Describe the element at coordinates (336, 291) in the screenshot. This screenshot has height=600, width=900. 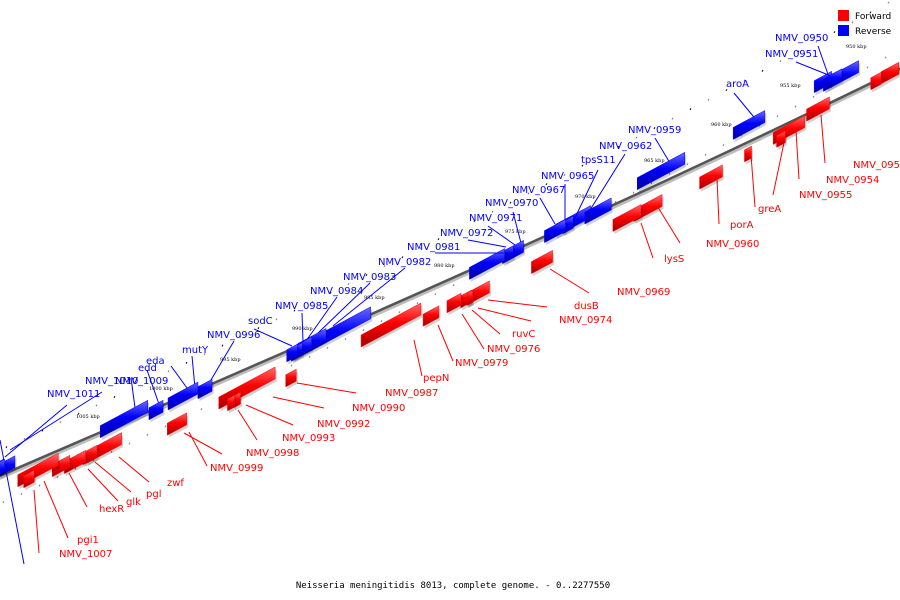
I see `gene-label: NMV_0984` at that location.